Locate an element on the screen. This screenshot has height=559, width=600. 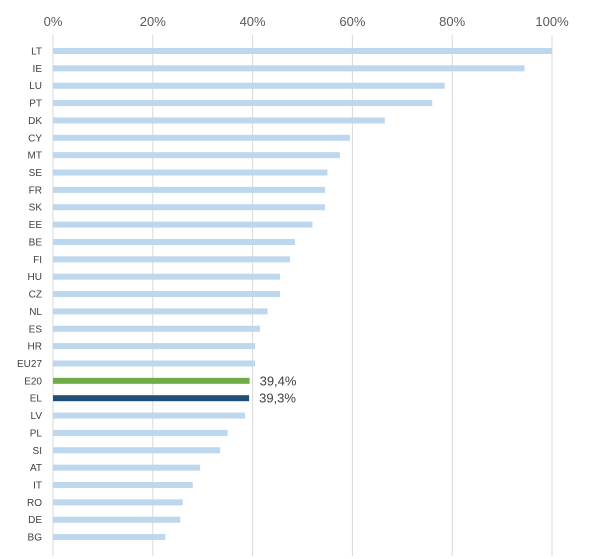
bar-lu is located at coordinates (249, 85).